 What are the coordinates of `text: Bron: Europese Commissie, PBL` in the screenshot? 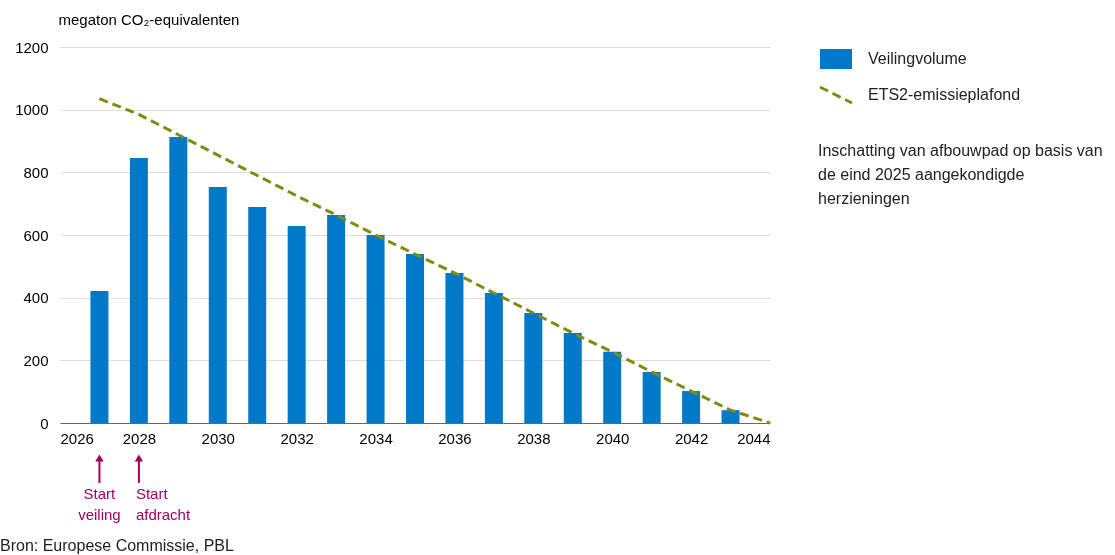 It's located at (117, 545).